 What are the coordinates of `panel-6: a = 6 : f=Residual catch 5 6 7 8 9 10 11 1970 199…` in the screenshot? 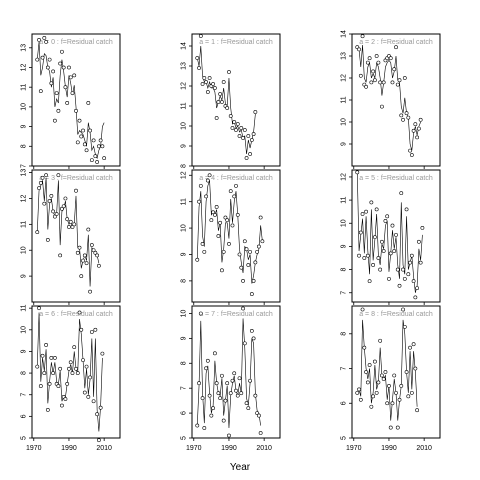 It's located at (71, 378).